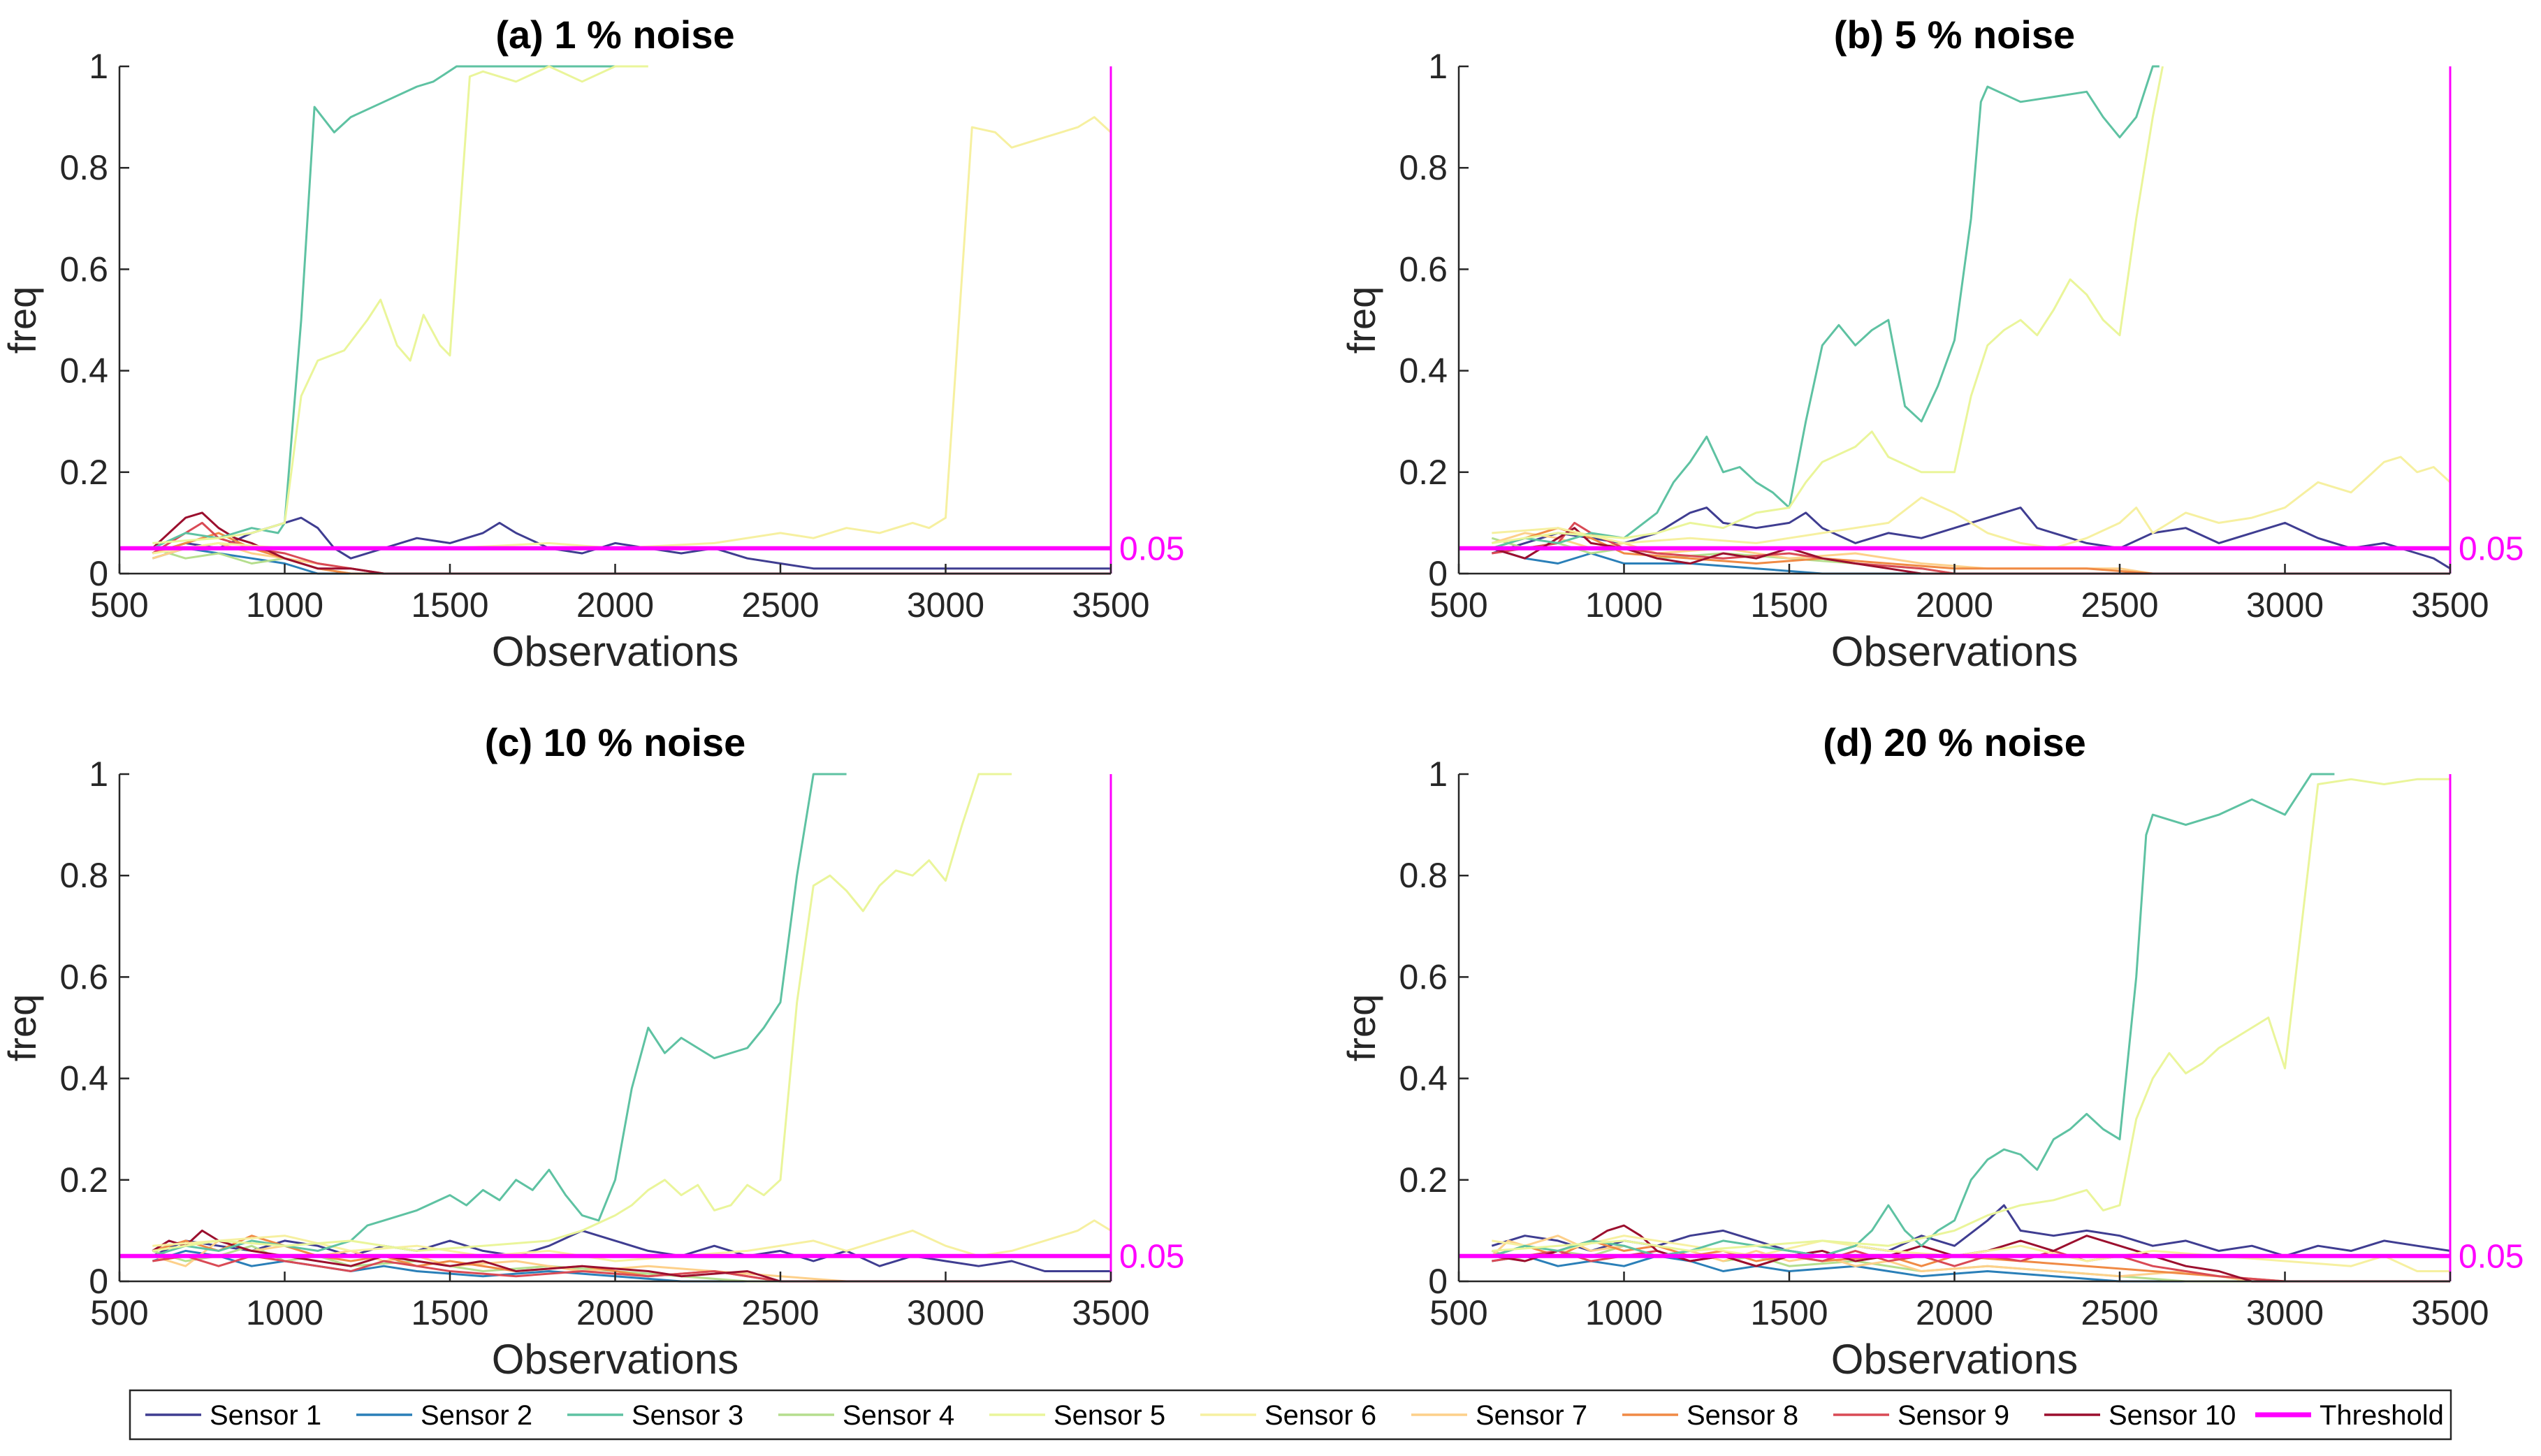  What do you see at coordinates (476, 1415) in the screenshot?
I see `legend-label-sensor-2: Sensor 2` at bounding box center [476, 1415].